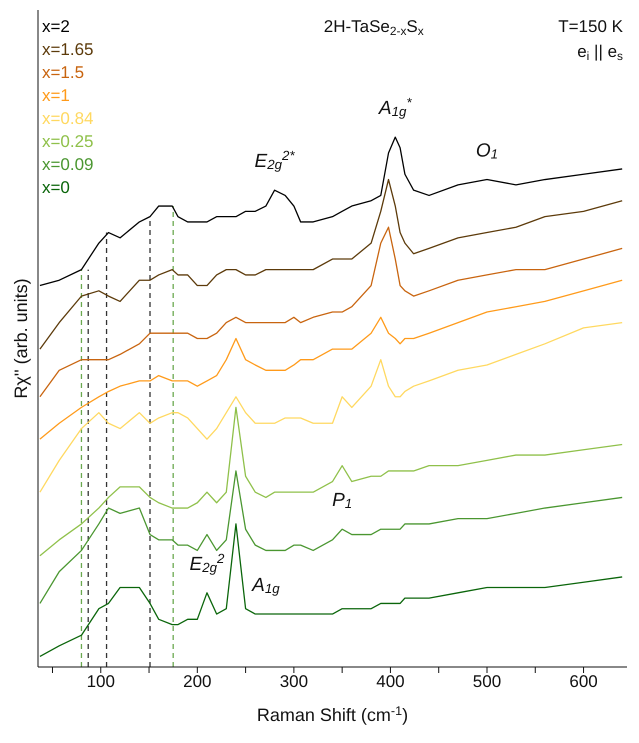 The height and width of the screenshot is (743, 639). I want to click on text: x=1.65, so click(68, 49).